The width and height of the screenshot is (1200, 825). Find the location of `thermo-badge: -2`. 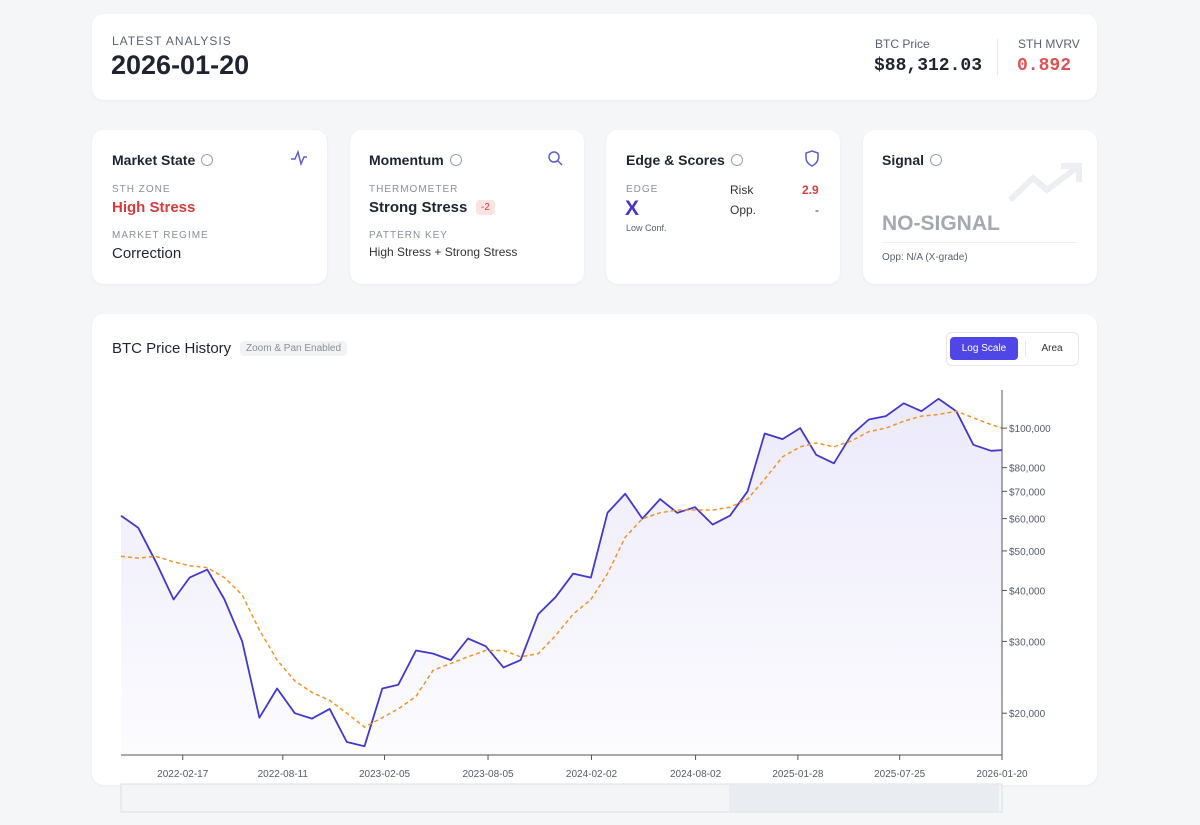

thermo-badge: -2 is located at coordinates (485, 207).